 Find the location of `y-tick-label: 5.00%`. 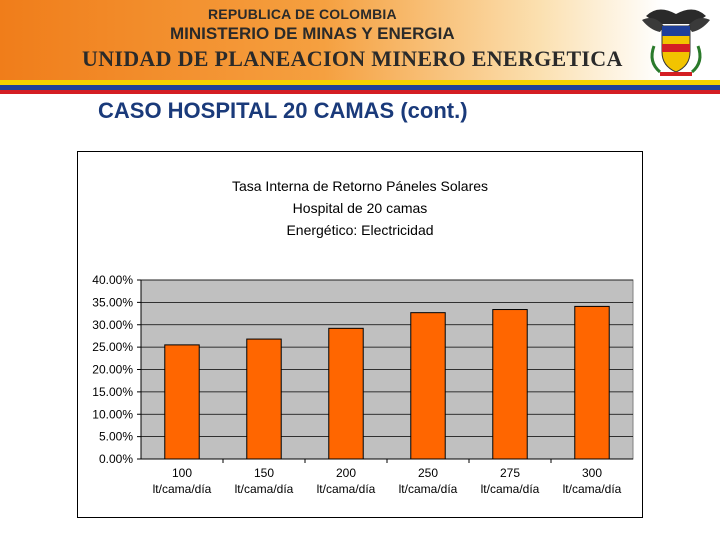

y-tick-label: 5.00% is located at coordinates (116, 437).